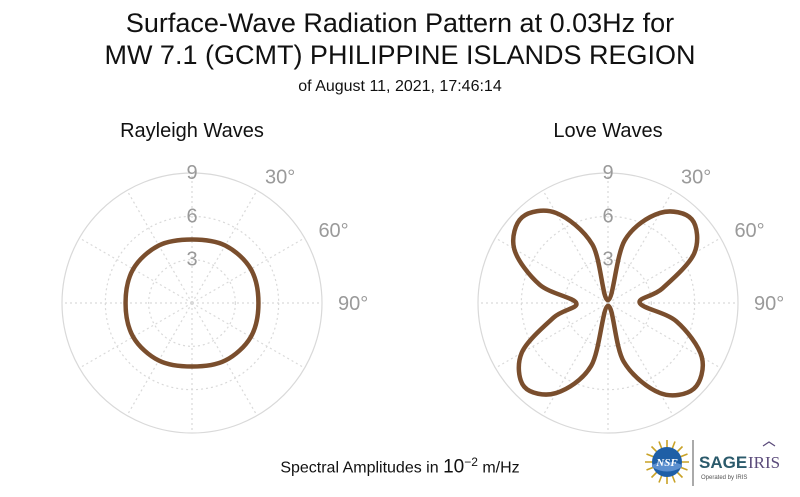 Image resolution: width=800 pixels, height=497 pixels. I want to click on logo-area: NSF SAGE IRIS Operated by IRIS, so click(720, 462).